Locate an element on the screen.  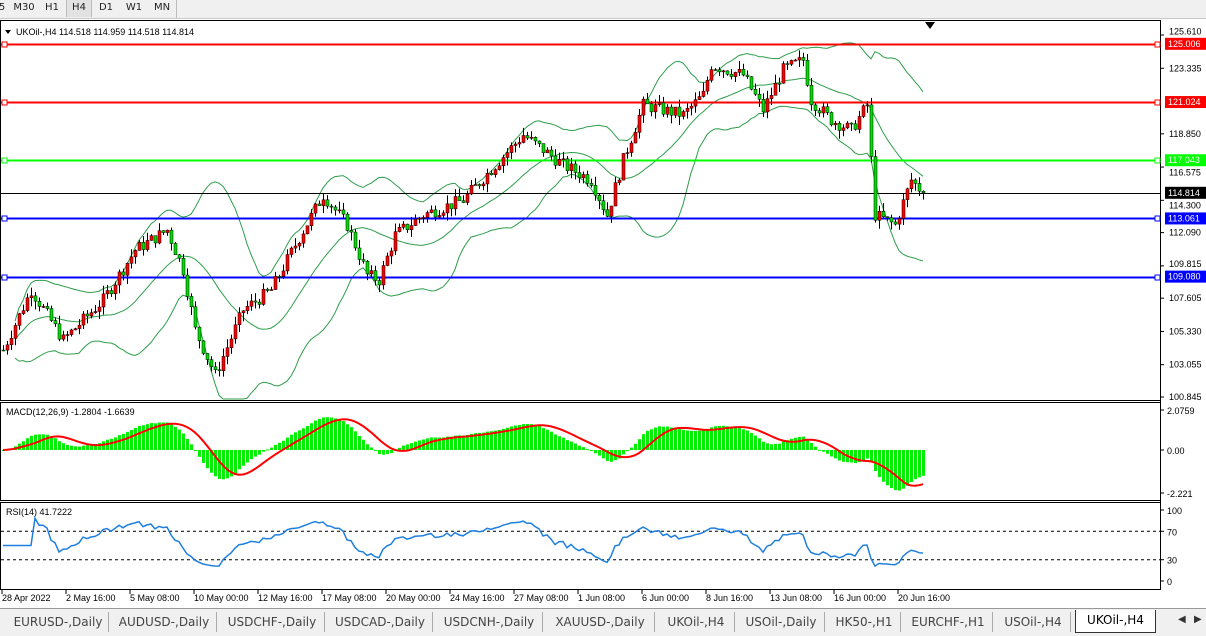
timeframe-m5: 5 is located at coordinates (3, 7).